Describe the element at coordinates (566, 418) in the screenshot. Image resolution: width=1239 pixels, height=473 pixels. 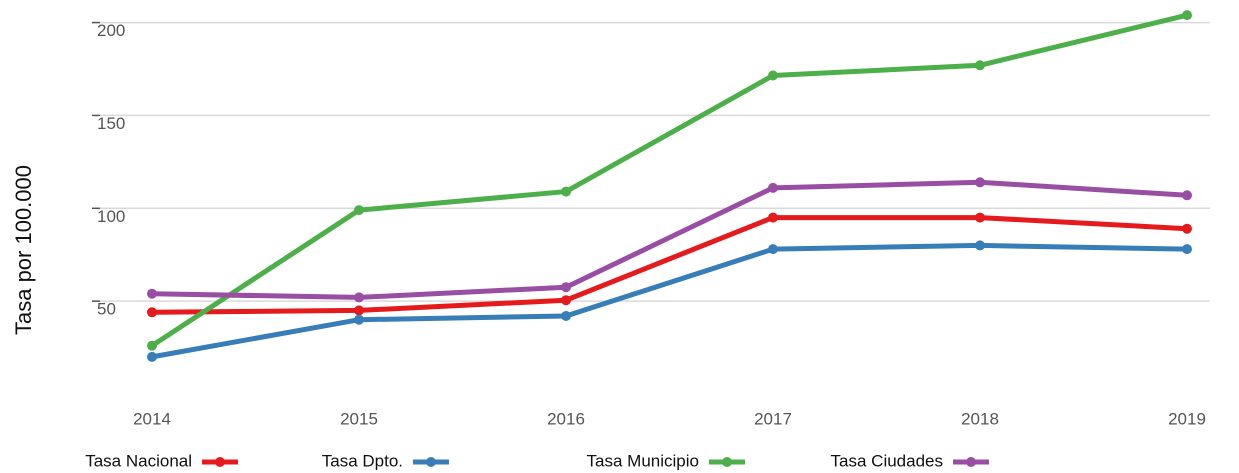
I see `x-tick-label: 2016` at that location.